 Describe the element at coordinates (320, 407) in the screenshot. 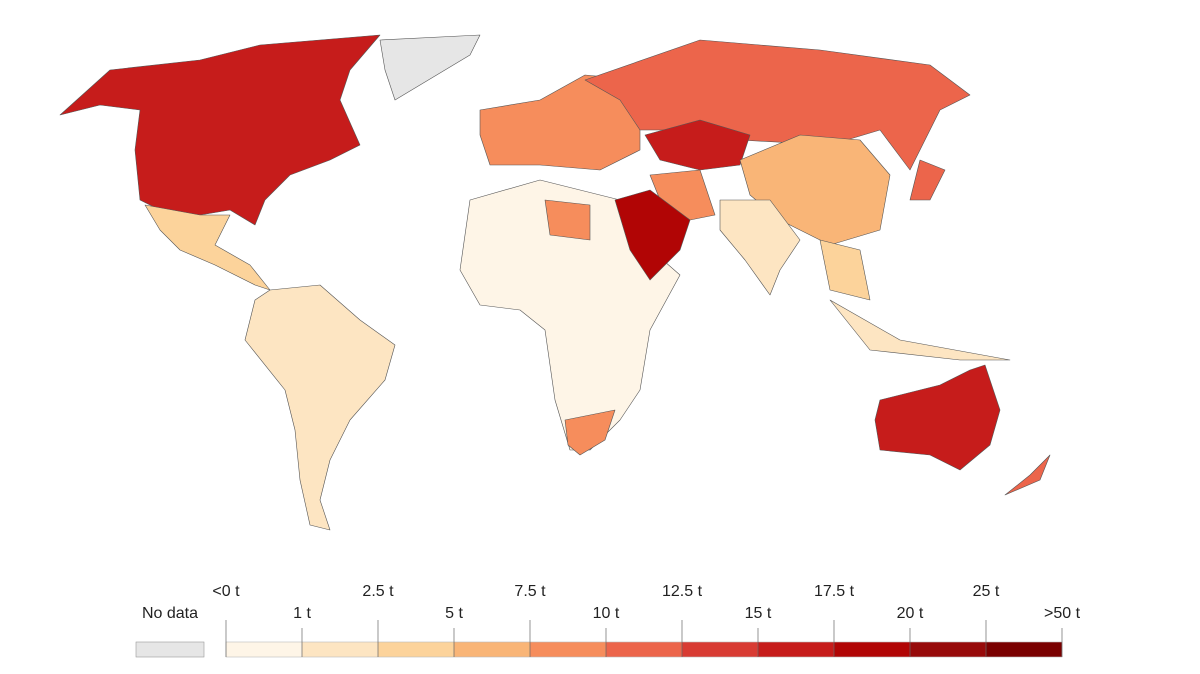

I see `south-america` at that location.